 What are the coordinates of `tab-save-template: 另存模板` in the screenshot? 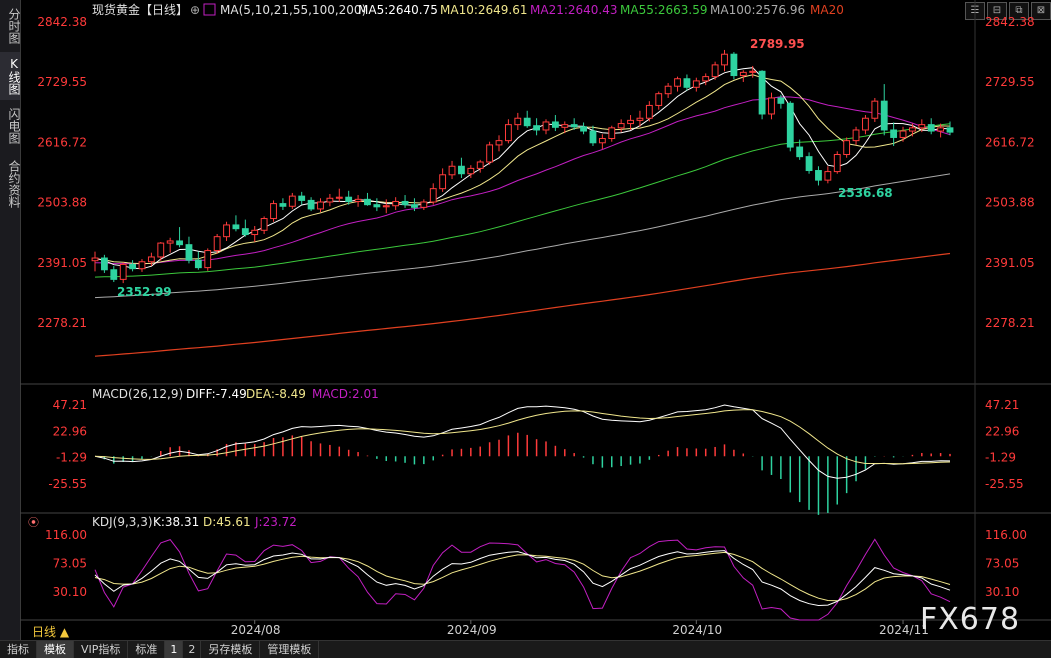 It's located at (231, 649).